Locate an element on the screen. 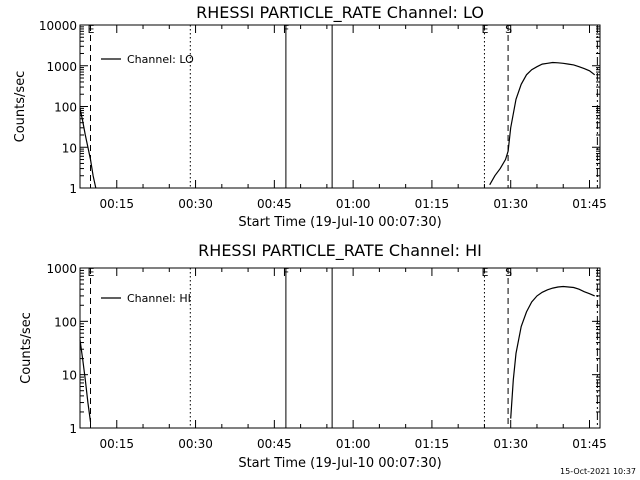 The width and height of the screenshot is (640, 480). legend-label: Channel: LO is located at coordinates (160, 59).